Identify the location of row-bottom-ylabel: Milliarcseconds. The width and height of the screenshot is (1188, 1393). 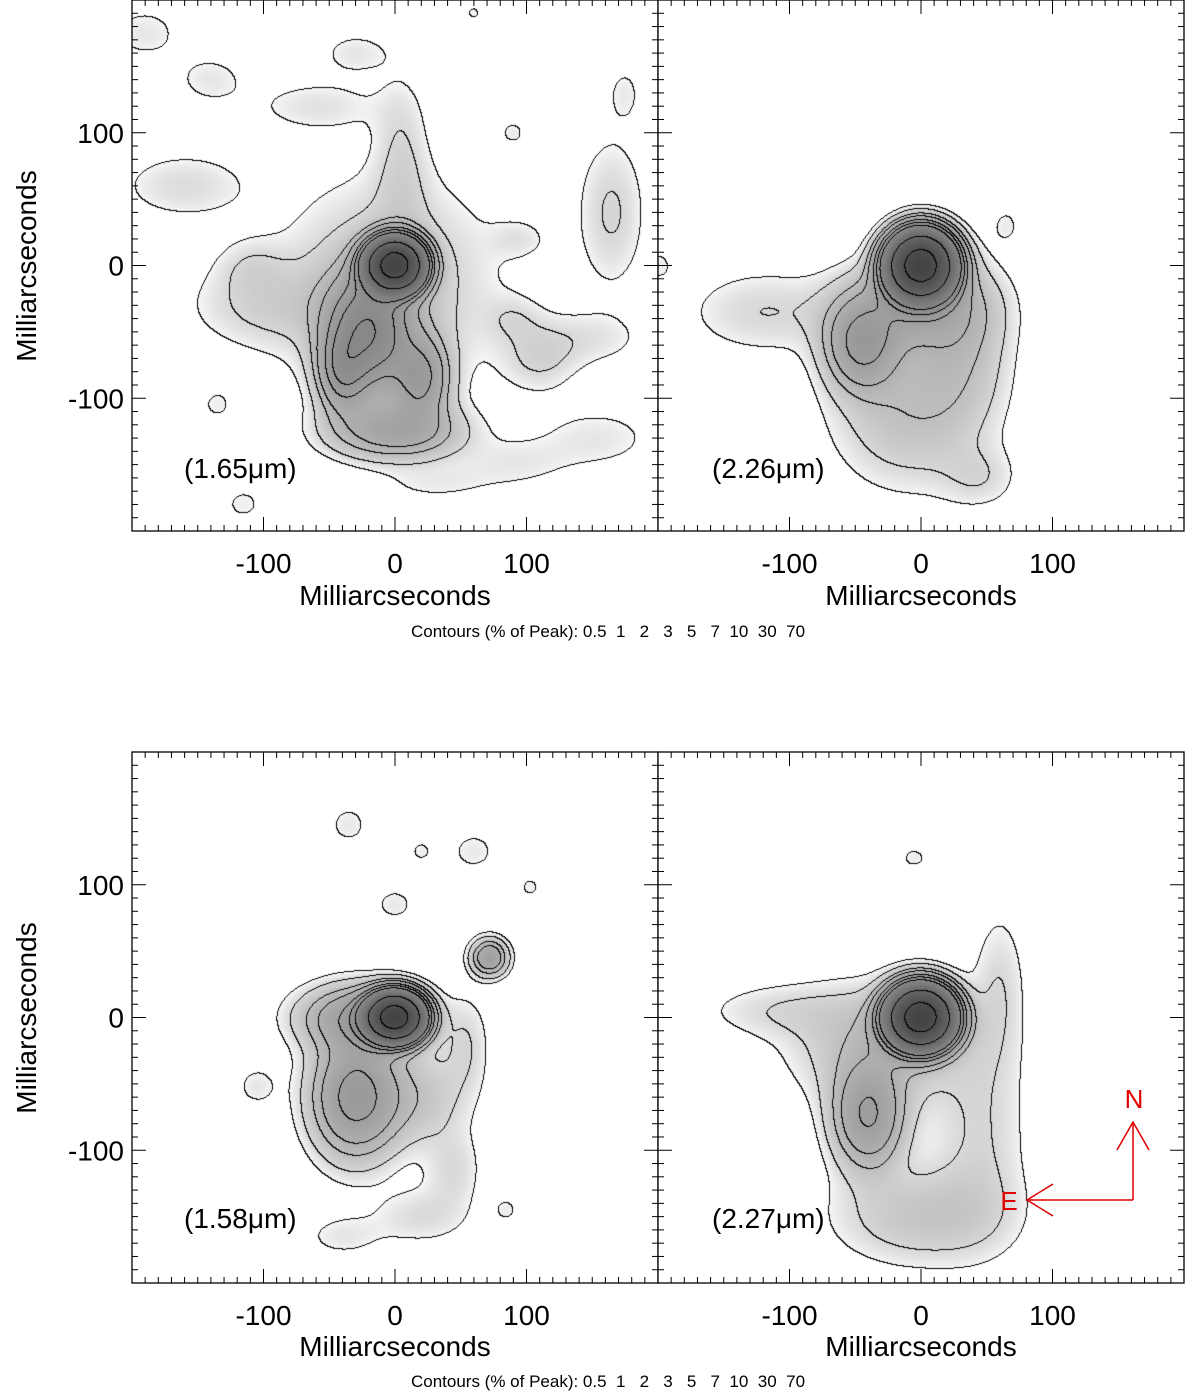
(26, 1017).